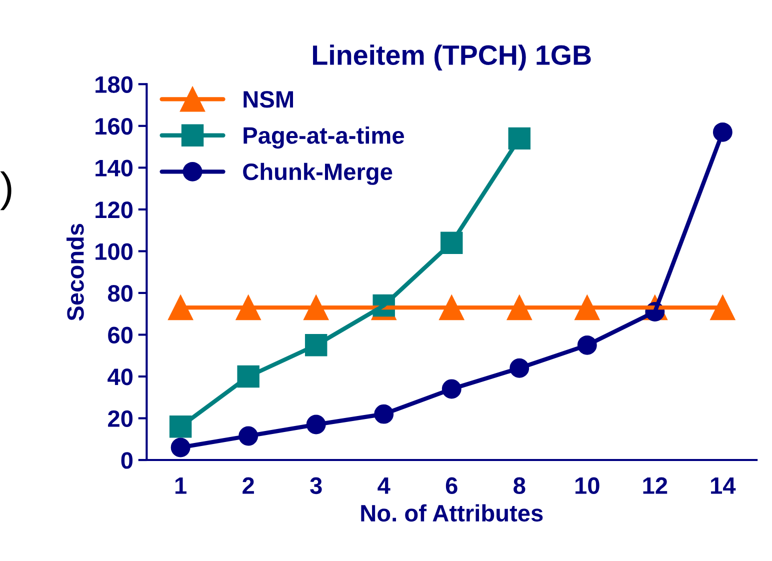 The width and height of the screenshot is (772, 561). Describe the element at coordinates (75, 272) in the screenshot. I see `y-axis-title: Seconds` at that location.